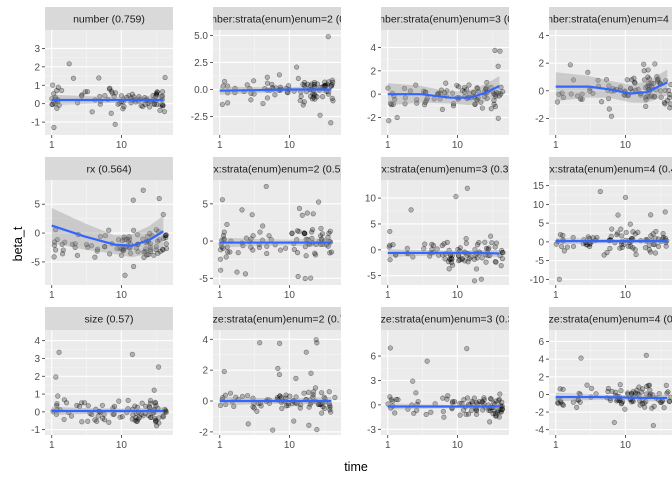 The width and height of the screenshot is (672, 480). I want to click on y-tick-label: -2, so click(371, 118).